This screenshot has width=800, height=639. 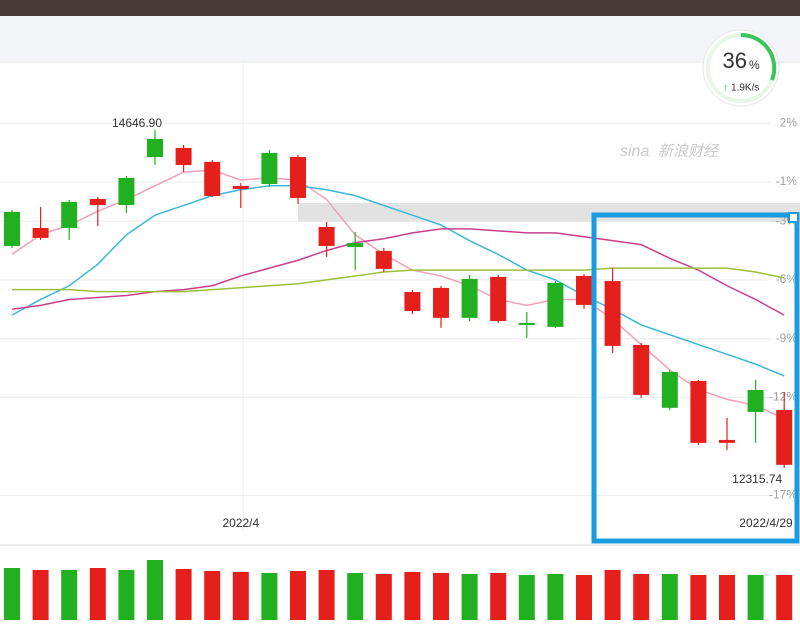 I want to click on widget-bg, so click(x=741, y=68).